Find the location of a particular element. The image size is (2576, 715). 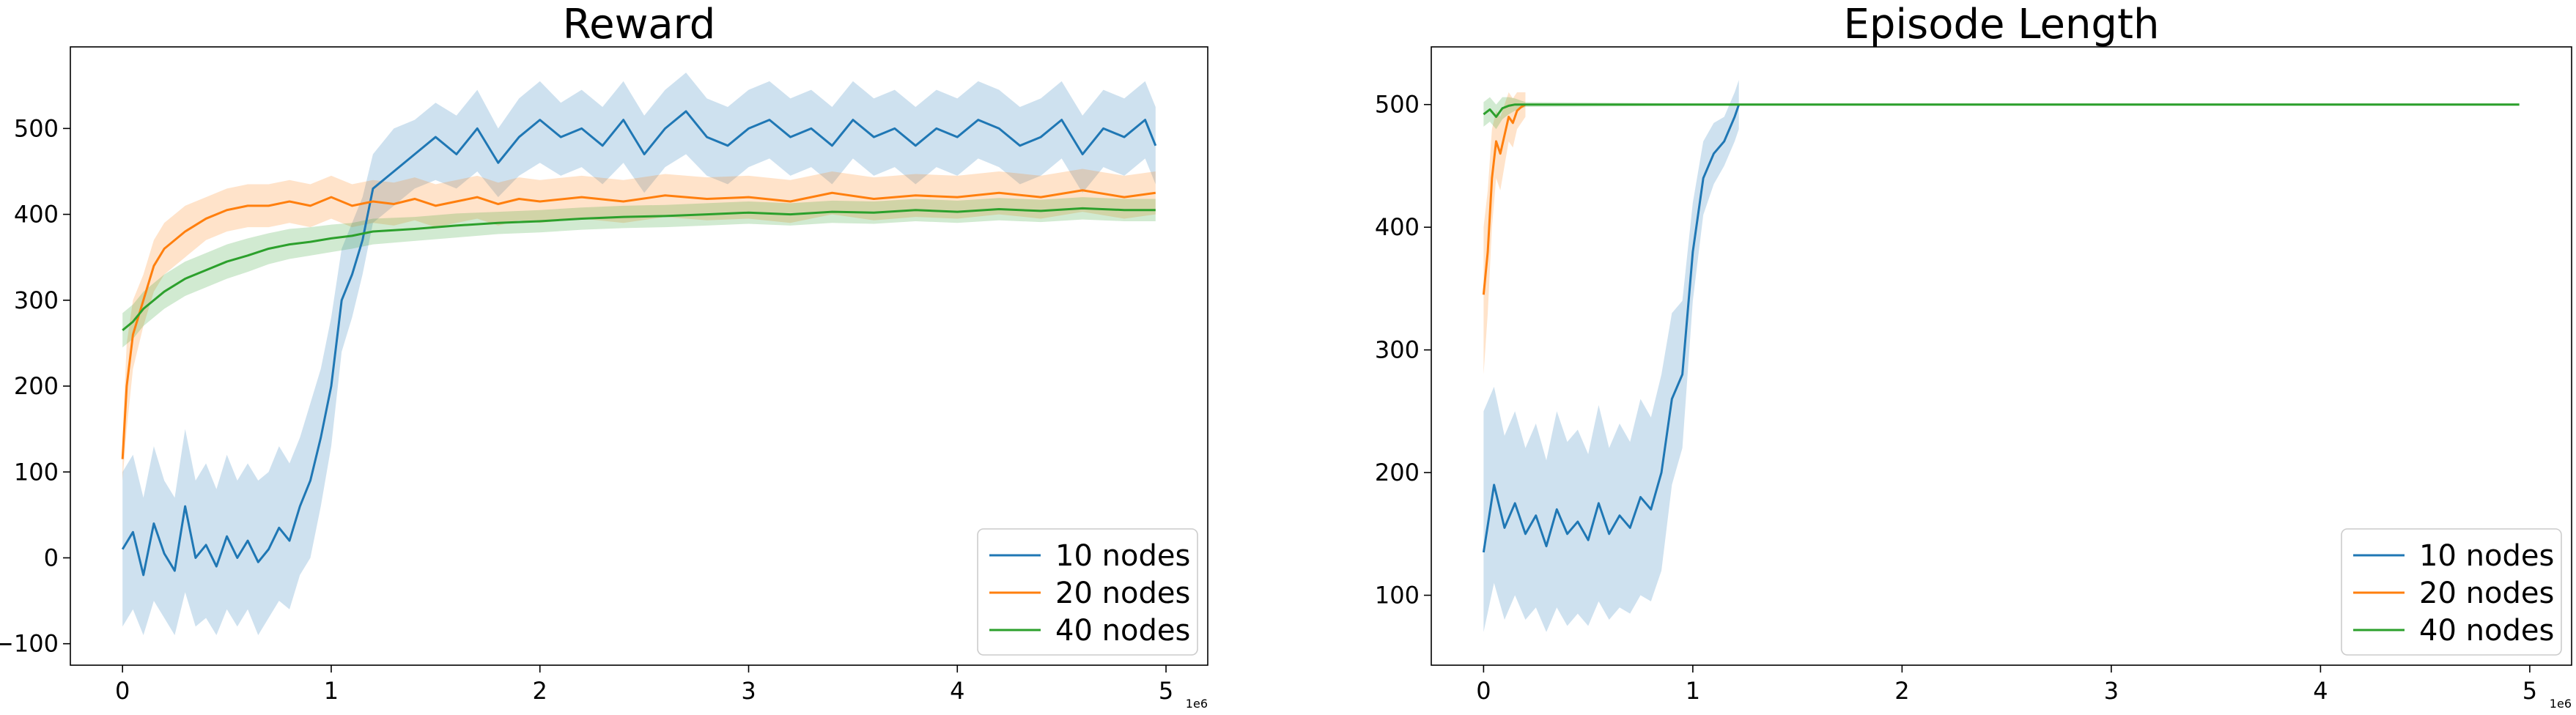

series-band-10-nodes is located at coordinates (1611, 356).